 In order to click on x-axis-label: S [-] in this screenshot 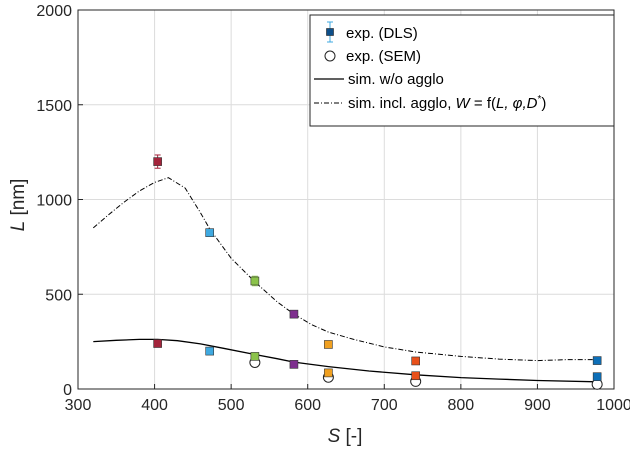, I will do `click(345, 436)`.